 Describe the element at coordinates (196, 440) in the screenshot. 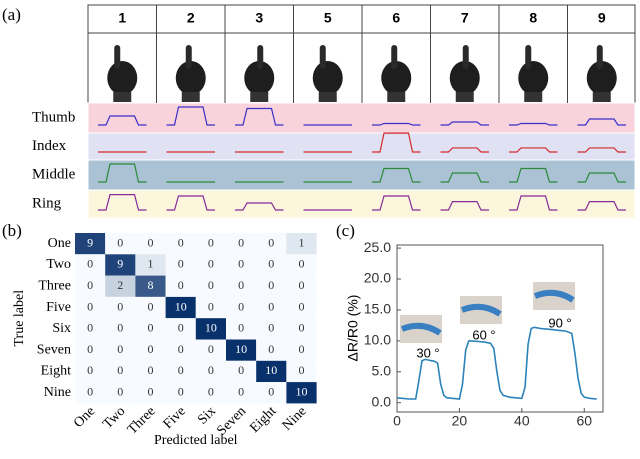

I see `x-axis-label: Predicted label` at that location.